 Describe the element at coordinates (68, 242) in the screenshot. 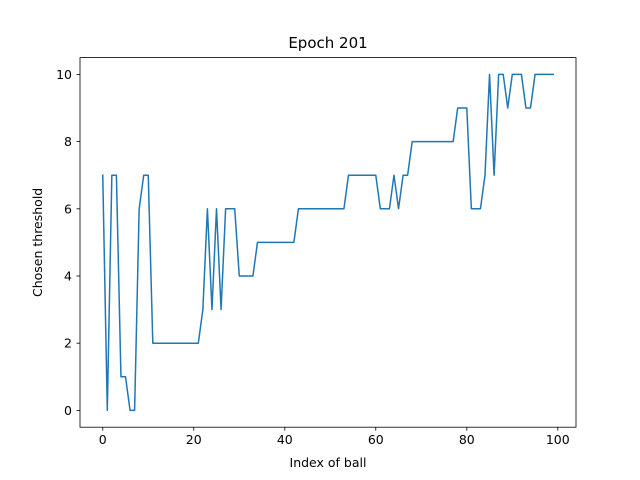

I see `y-axis-ticks: 0 2 4 6 8 10` at that location.